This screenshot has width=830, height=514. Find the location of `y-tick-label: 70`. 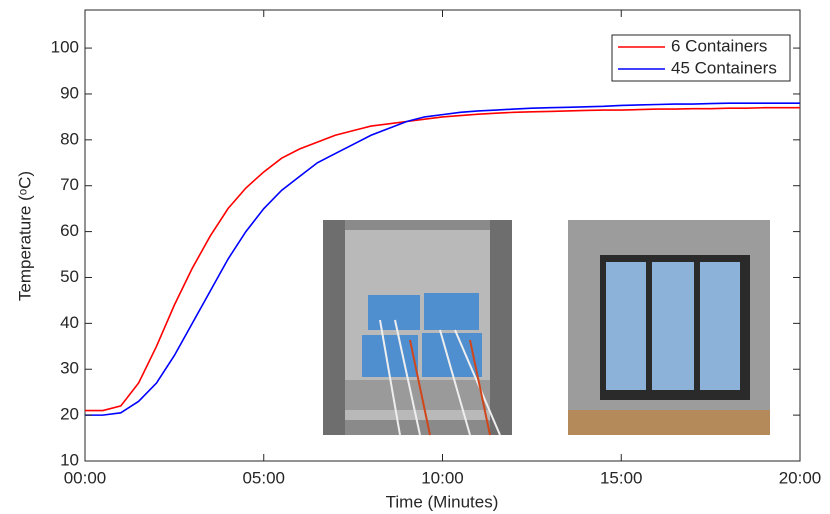

y-tick-label: 70 is located at coordinates (69, 184).